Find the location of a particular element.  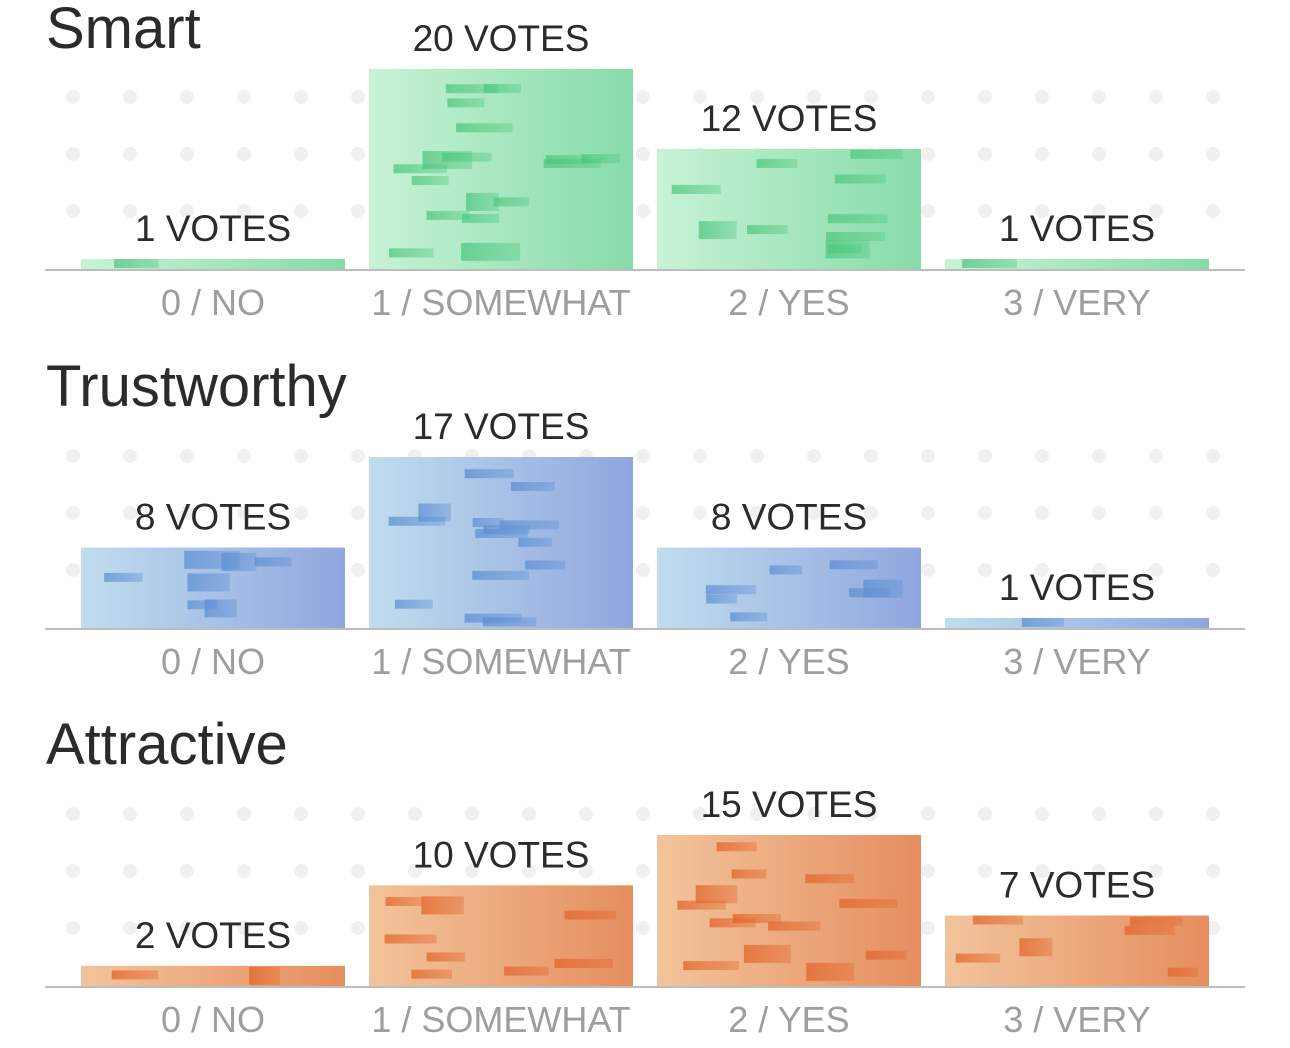

vote-label: 8 VOTES is located at coordinates (213, 517).